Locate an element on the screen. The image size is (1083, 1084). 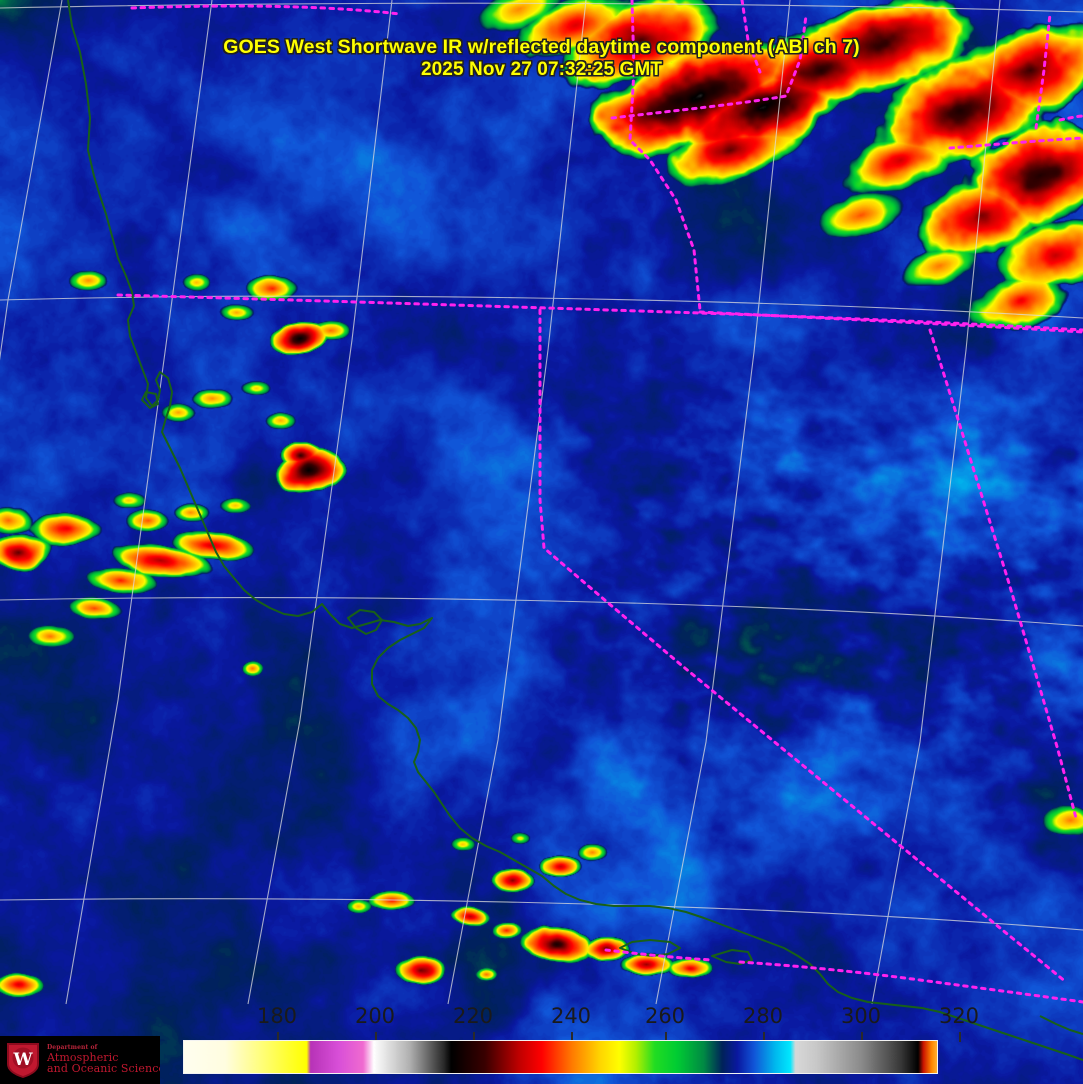
colorbar-label-280: 280 is located at coordinates (763, 1016).